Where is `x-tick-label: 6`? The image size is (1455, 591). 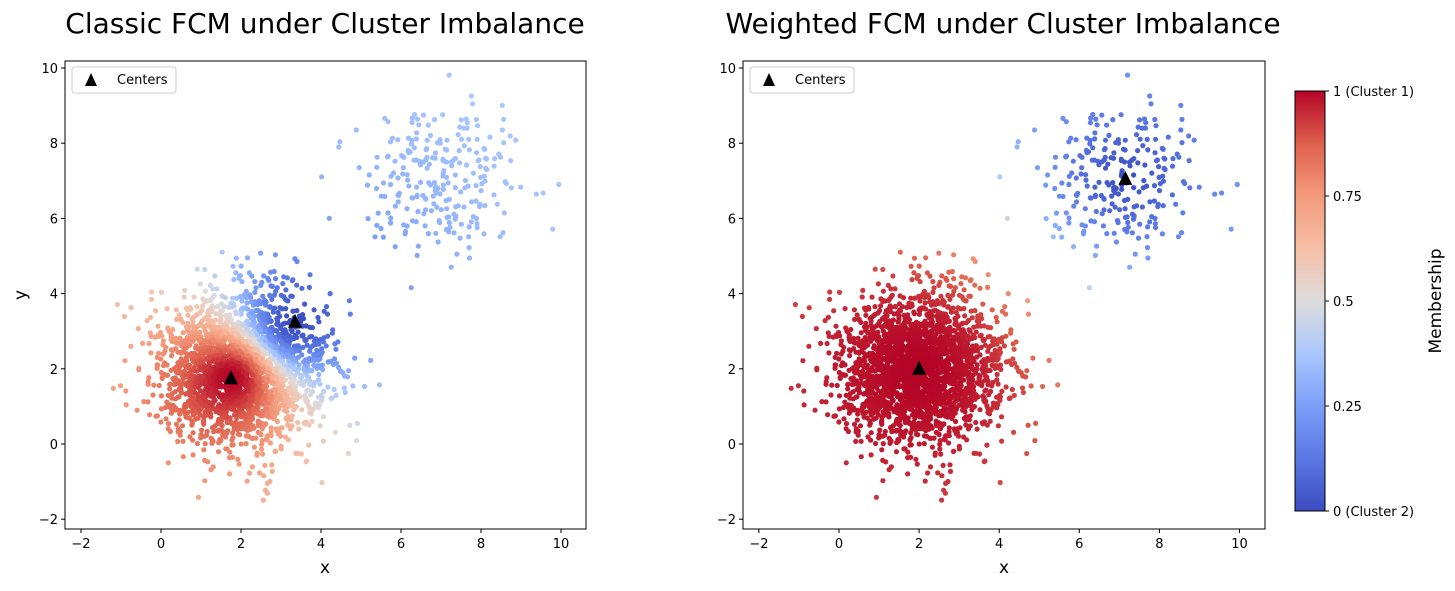 x-tick-label: 6 is located at coordinates (401, 544).